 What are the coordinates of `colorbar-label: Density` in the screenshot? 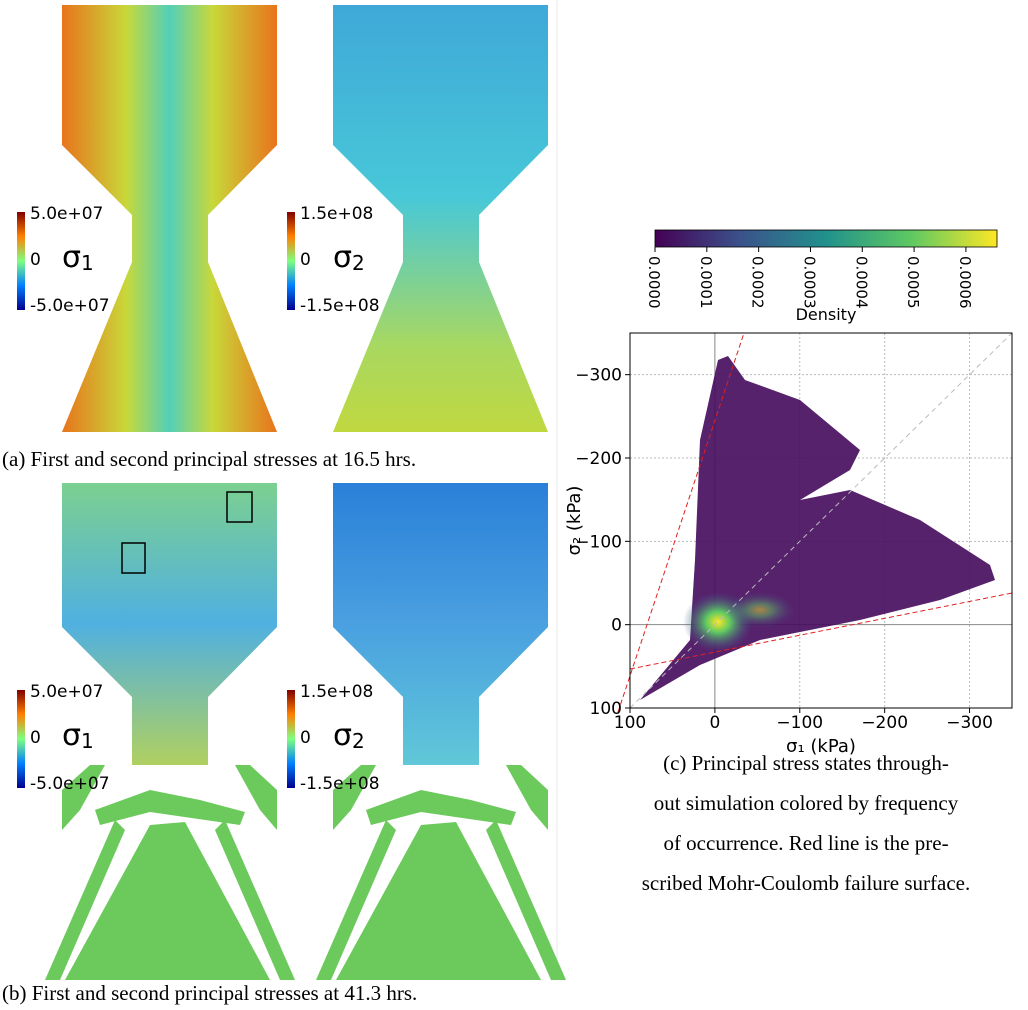 It's located at (826, 314).